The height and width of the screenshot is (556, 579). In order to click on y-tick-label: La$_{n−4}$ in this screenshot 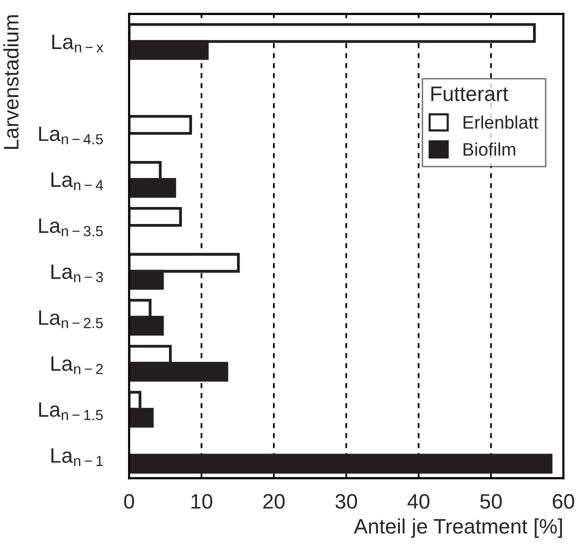, I will do `click(77, 181)`.